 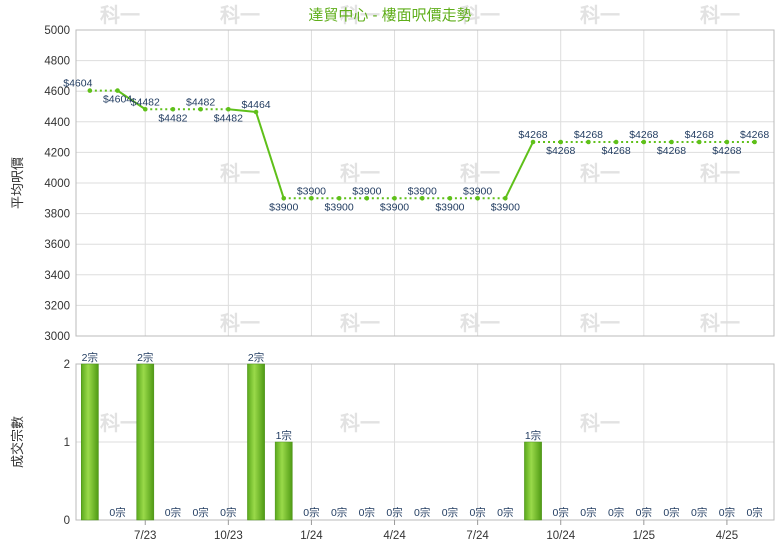 What do you see at coordinates (67, 365) in the screenshot?
I see `volume-y-tick-label: 2` at bounding box center [67, 365].